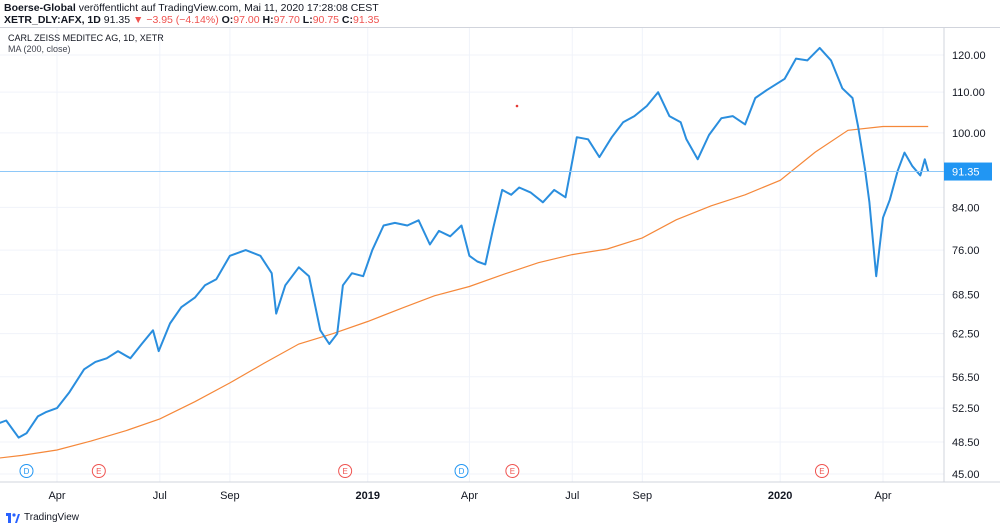 The height and width of the screenshot is (530, 1000). I want to click on x-tick-label: 2020, so click(780, 496).